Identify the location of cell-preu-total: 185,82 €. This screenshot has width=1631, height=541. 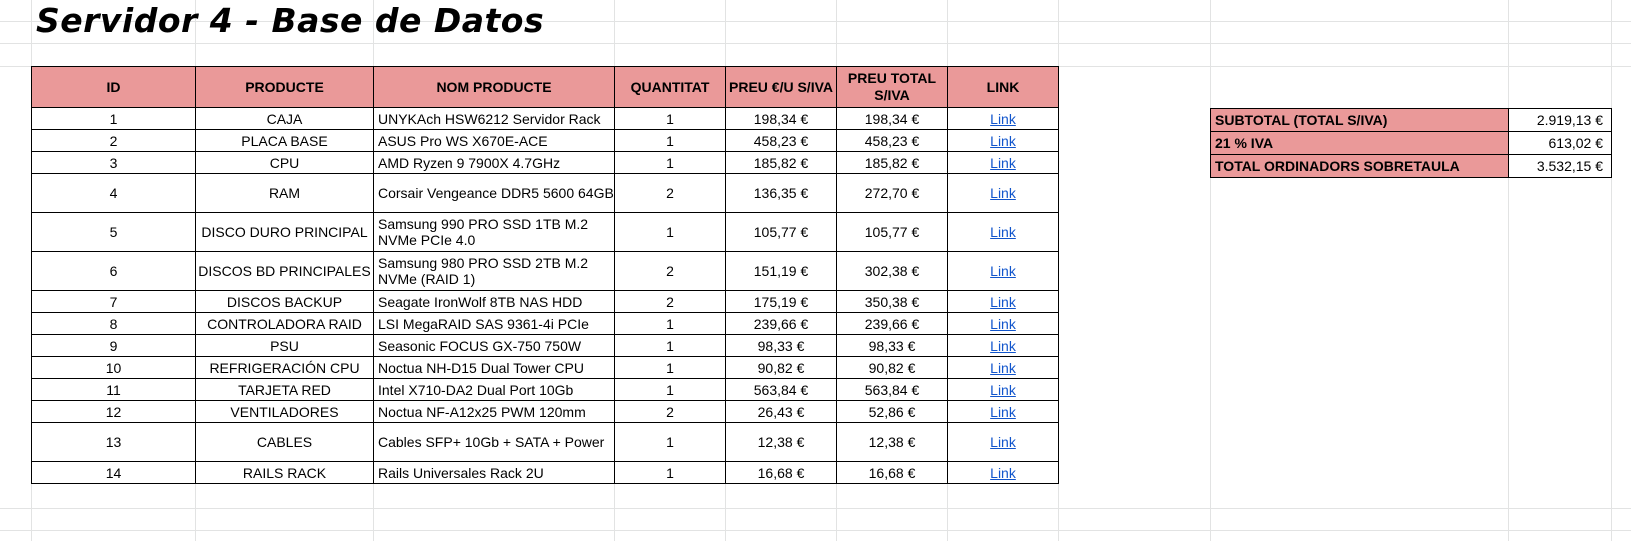
(892, 162).